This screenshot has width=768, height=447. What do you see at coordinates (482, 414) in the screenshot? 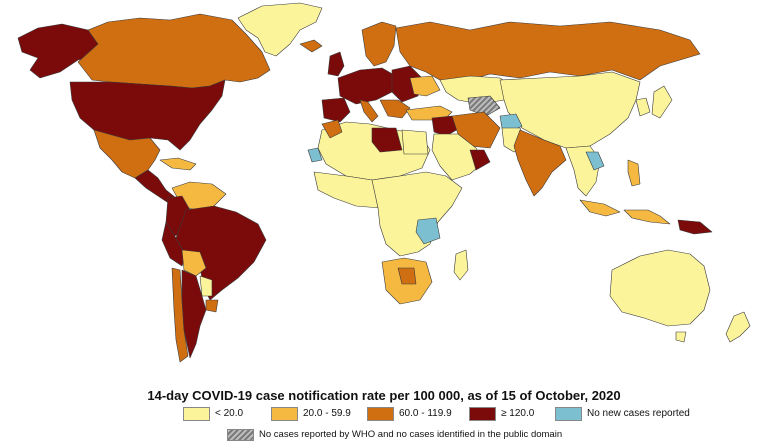
I see `legend-swatch-ge120` at bounding box center [482, 414].